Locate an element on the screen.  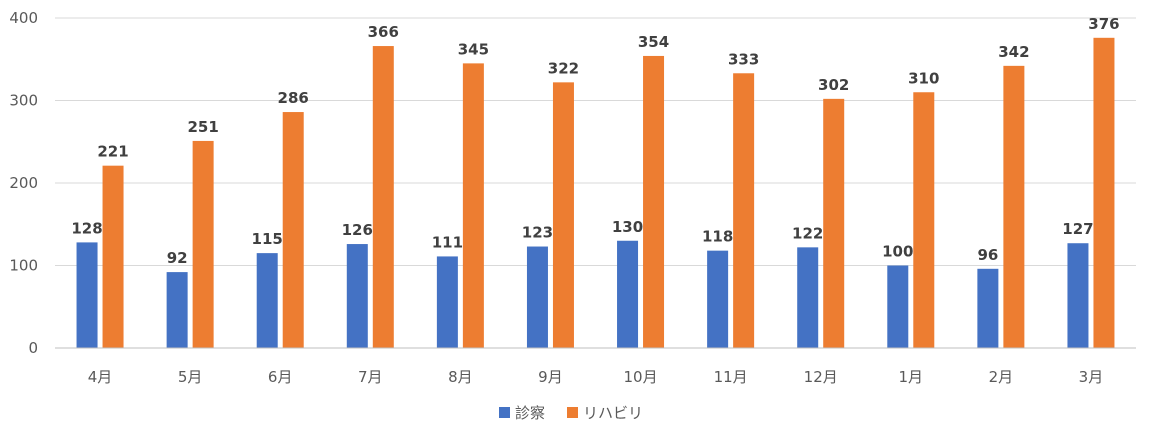
x-tick-label: 12月 is located at coordinates (821, 377).